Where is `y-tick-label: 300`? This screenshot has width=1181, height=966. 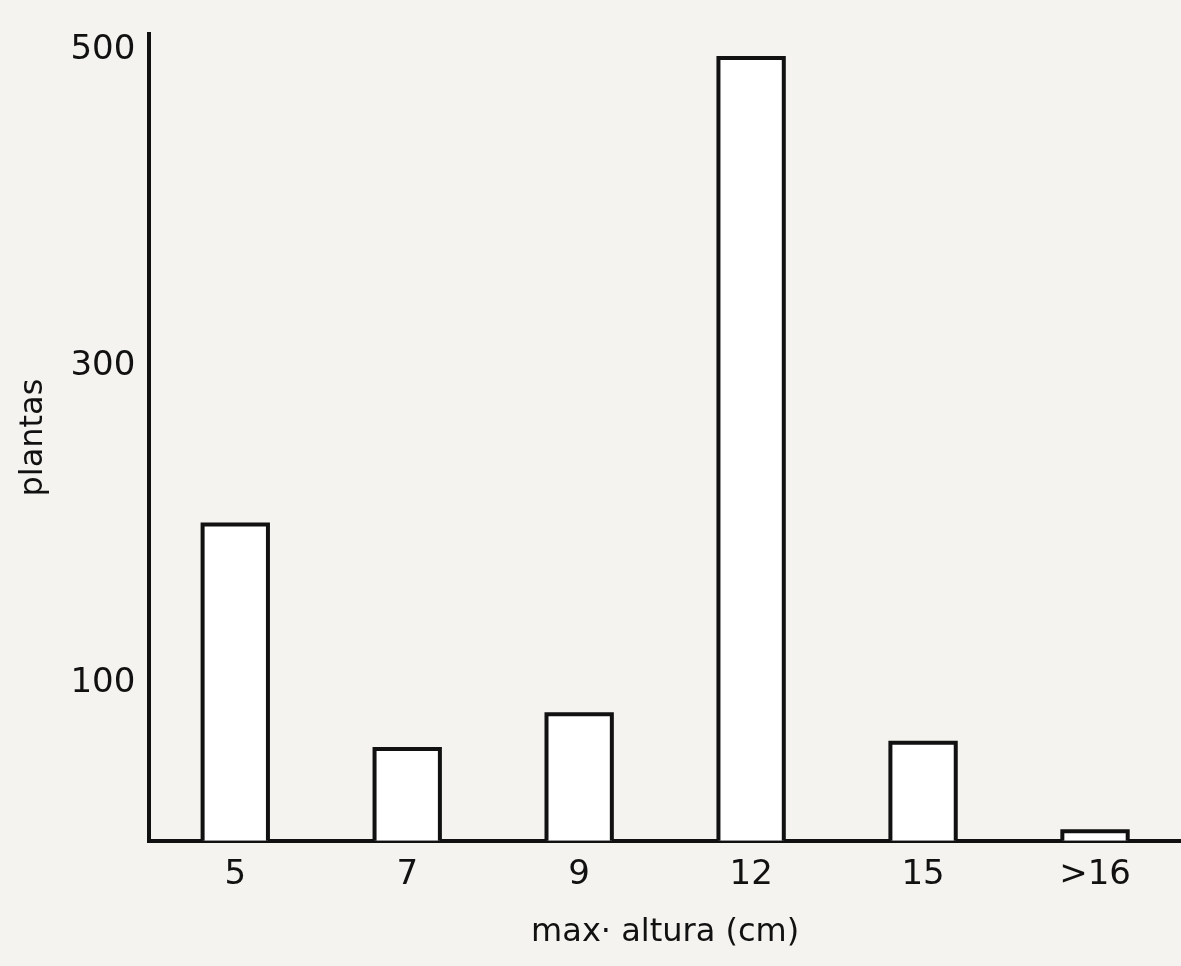
y-tick-label: 300 is located at coordinates (103, 363).